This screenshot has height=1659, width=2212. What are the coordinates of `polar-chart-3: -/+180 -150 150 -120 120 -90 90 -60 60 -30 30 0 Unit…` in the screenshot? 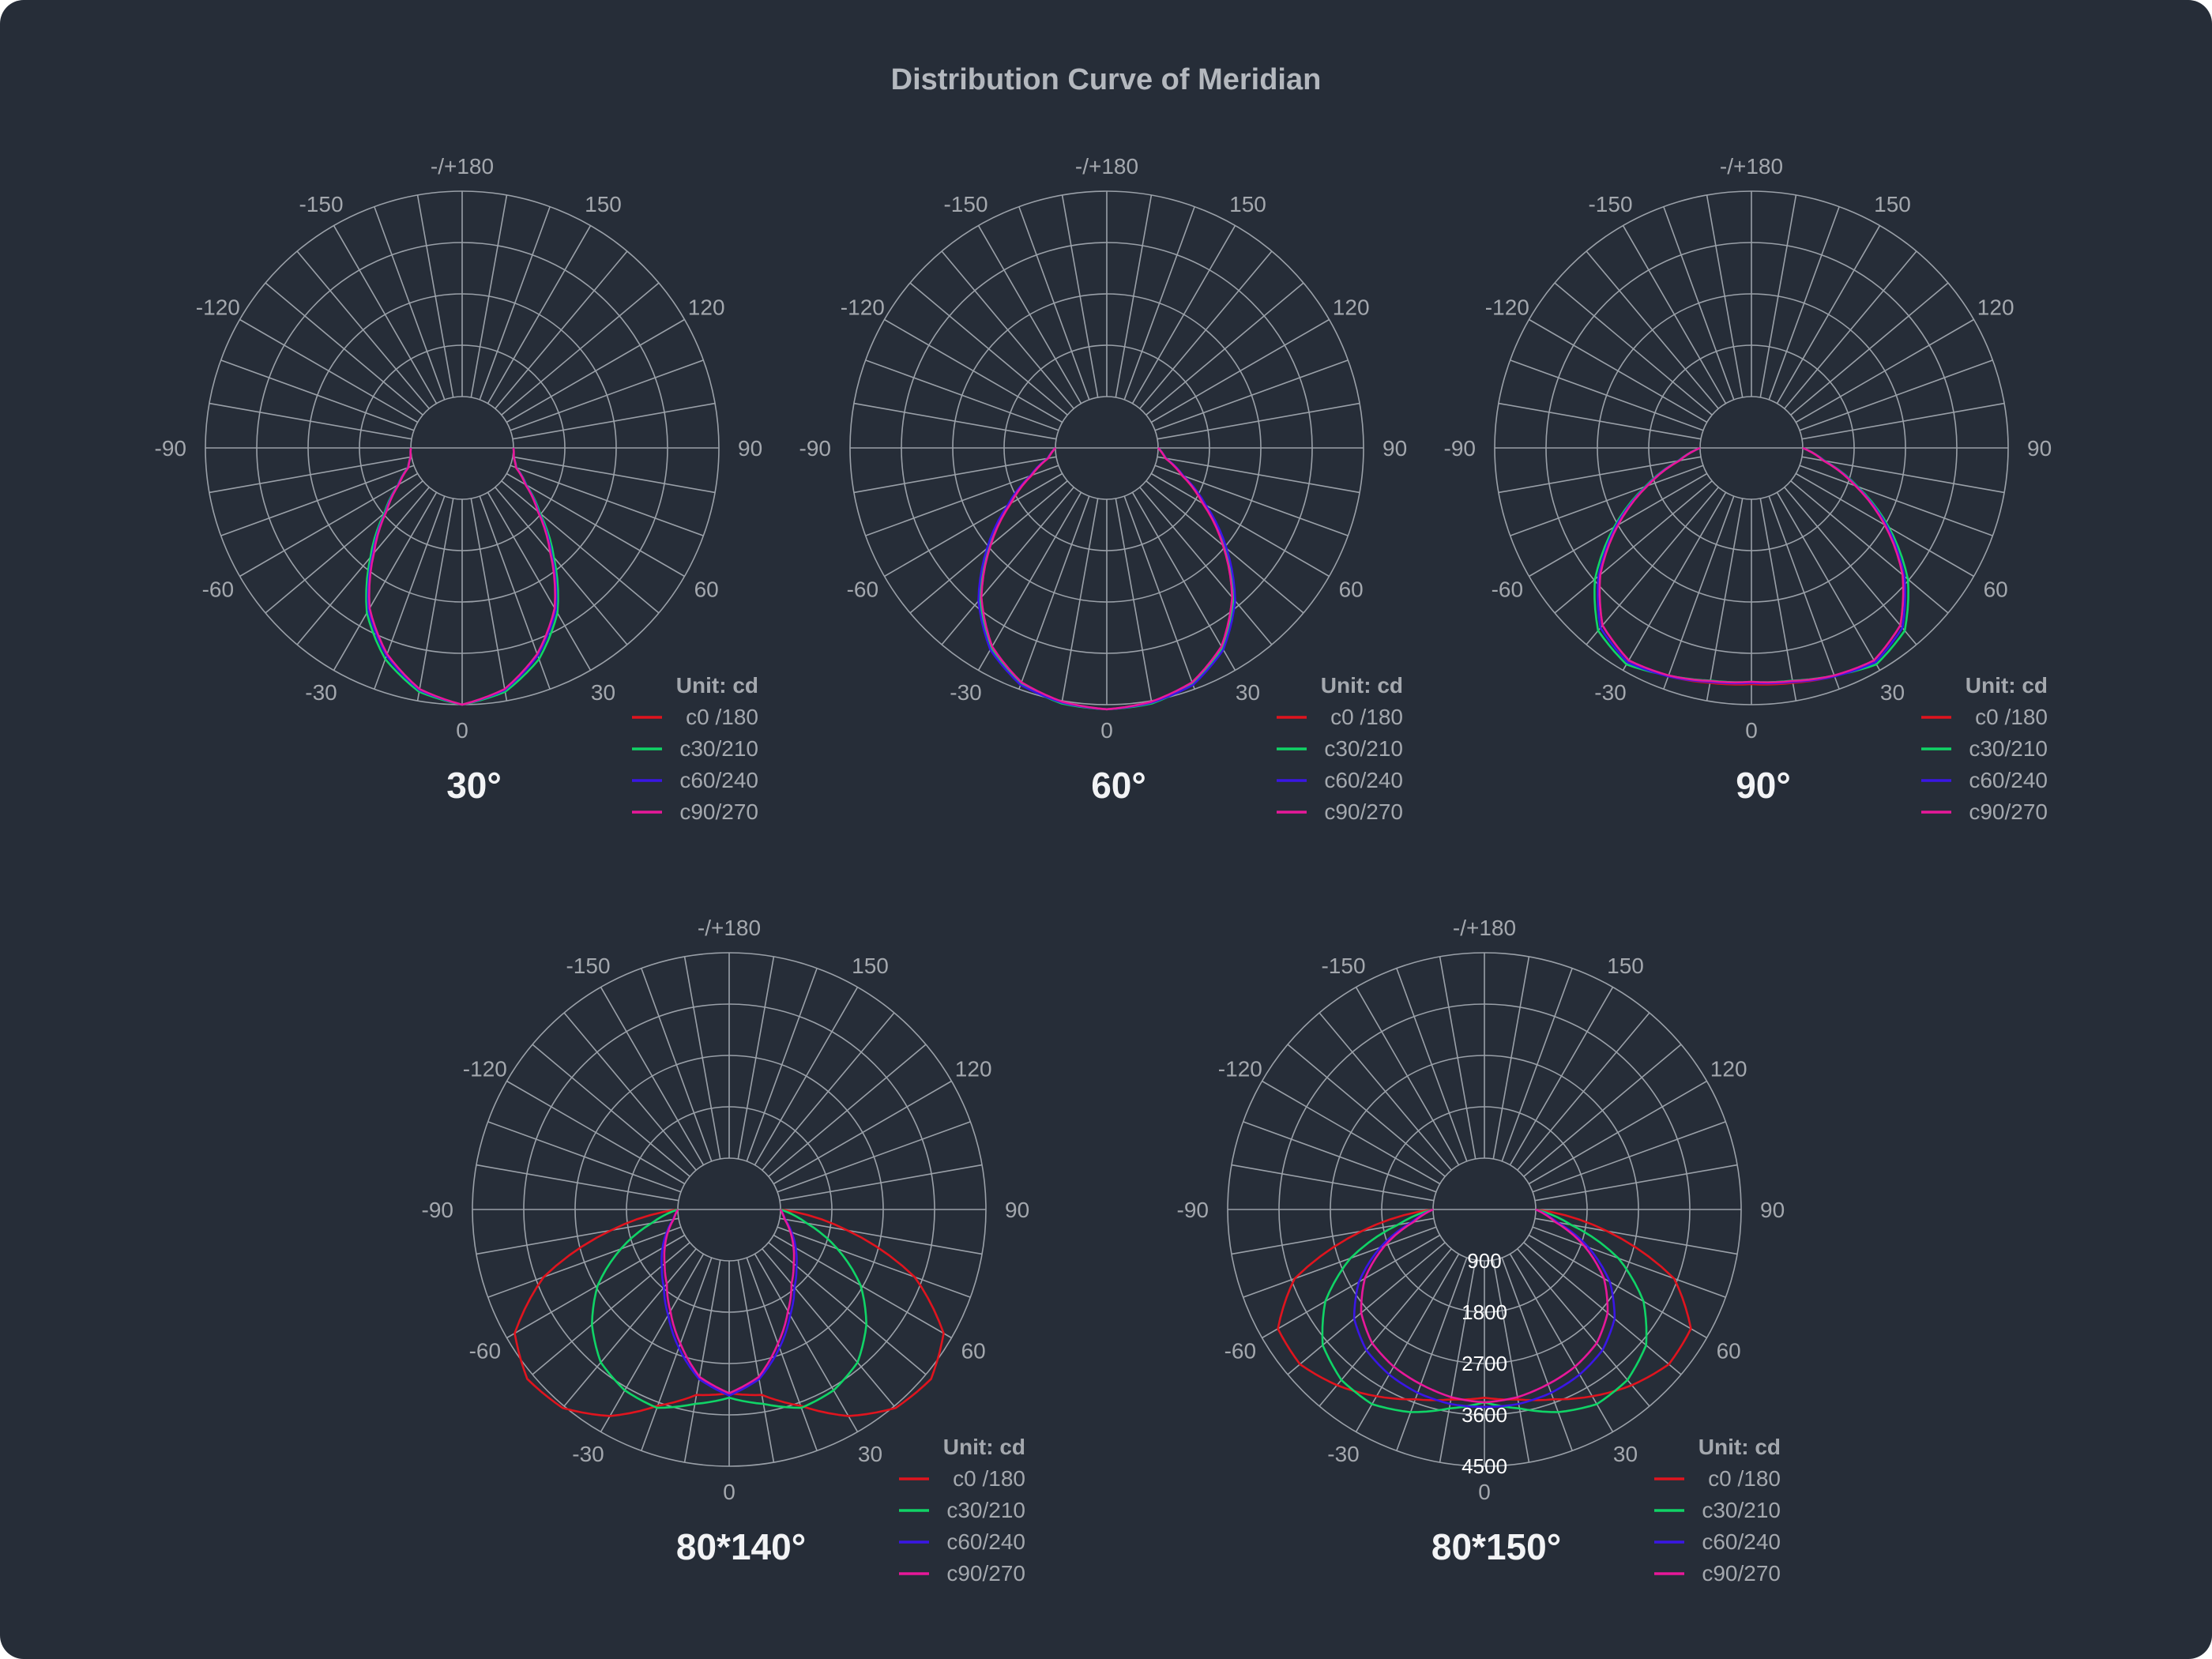 It's located at (1748, 489).